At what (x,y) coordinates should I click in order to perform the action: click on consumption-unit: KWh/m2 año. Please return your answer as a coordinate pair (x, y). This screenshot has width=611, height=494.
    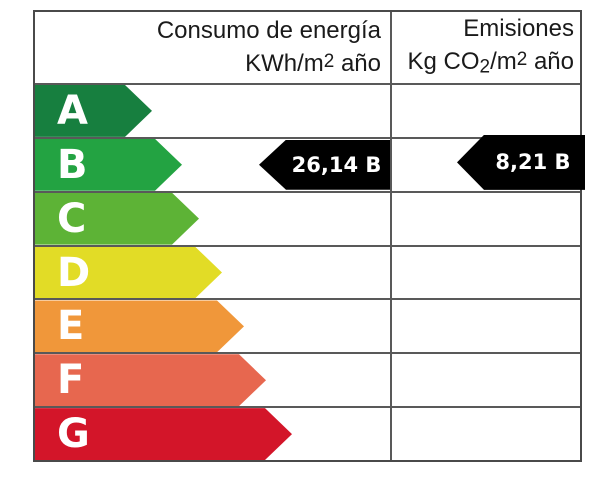
    Looking at the image, I should click on (208, 62).